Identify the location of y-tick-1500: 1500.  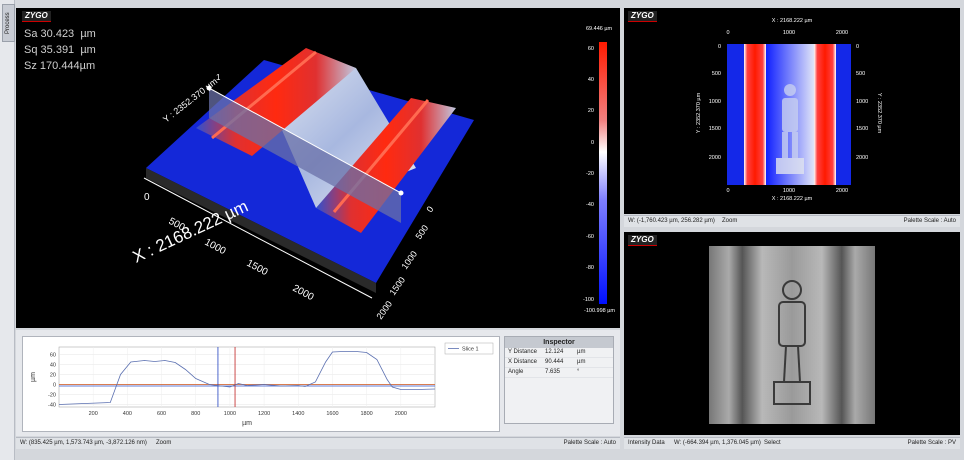
(397, 286).